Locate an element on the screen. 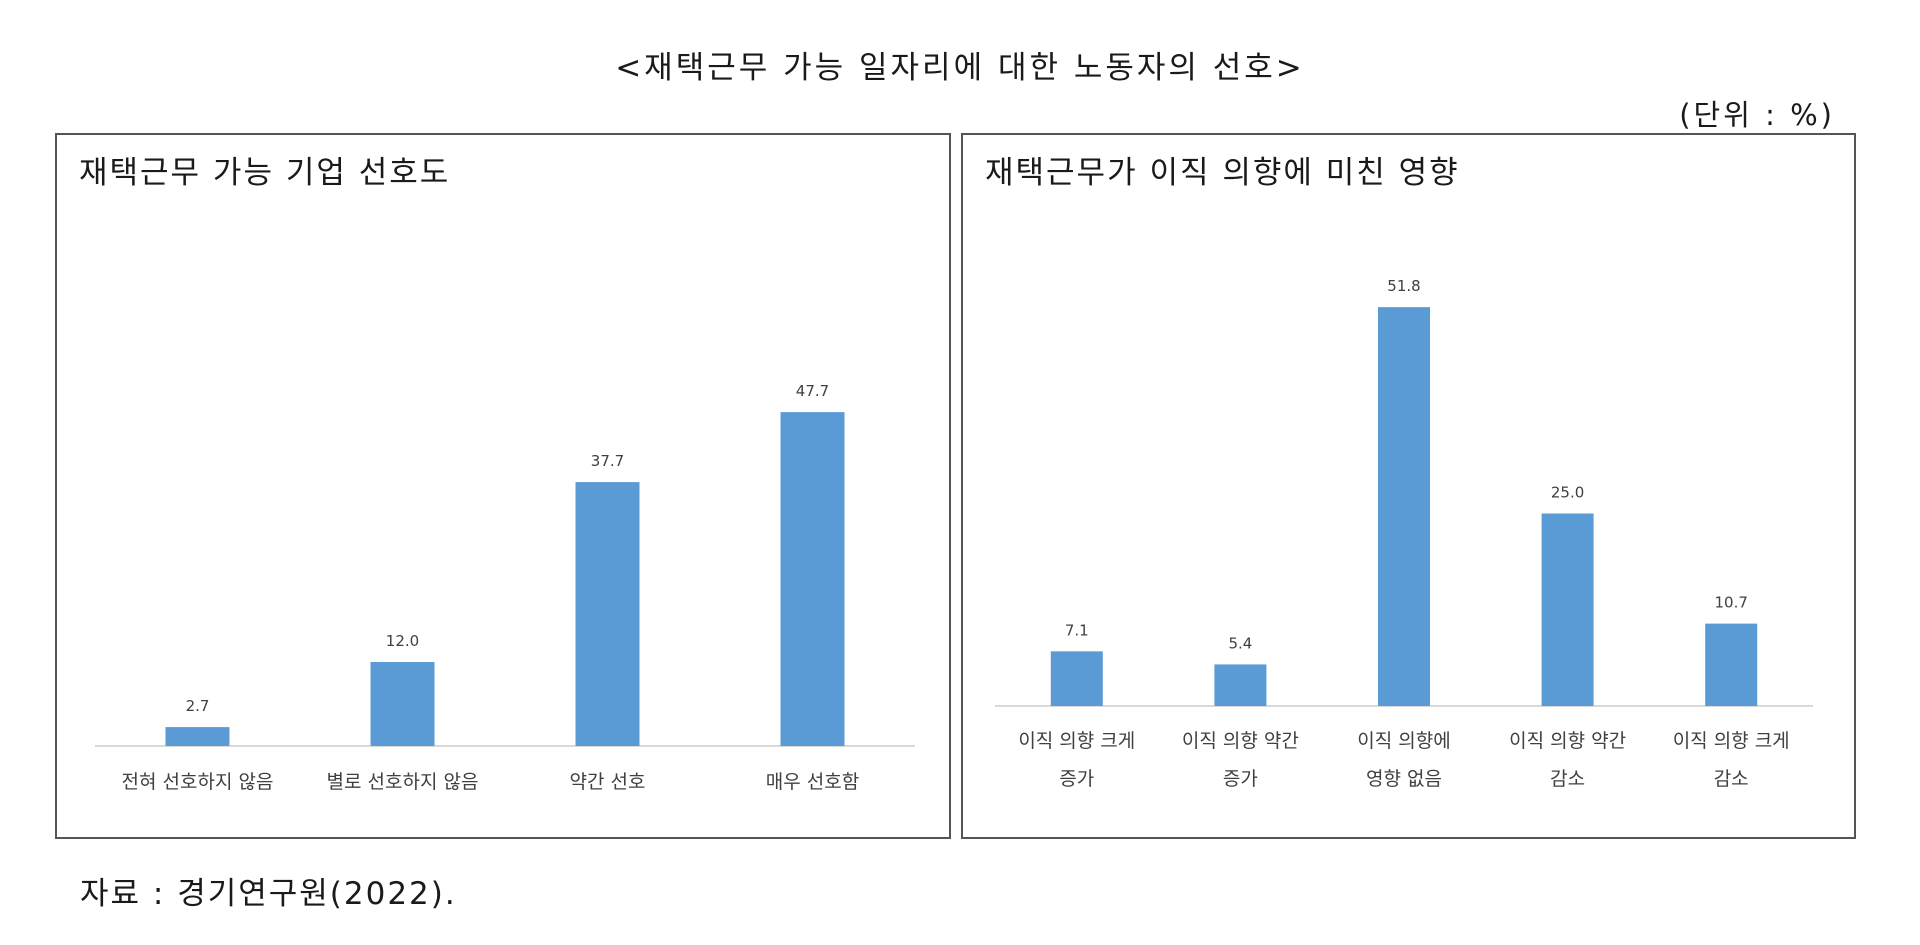 Image resolution: width=1920 pixels, height=945 pixels. tick-label: 영향 없음 is located at coordinates (1404, 779).